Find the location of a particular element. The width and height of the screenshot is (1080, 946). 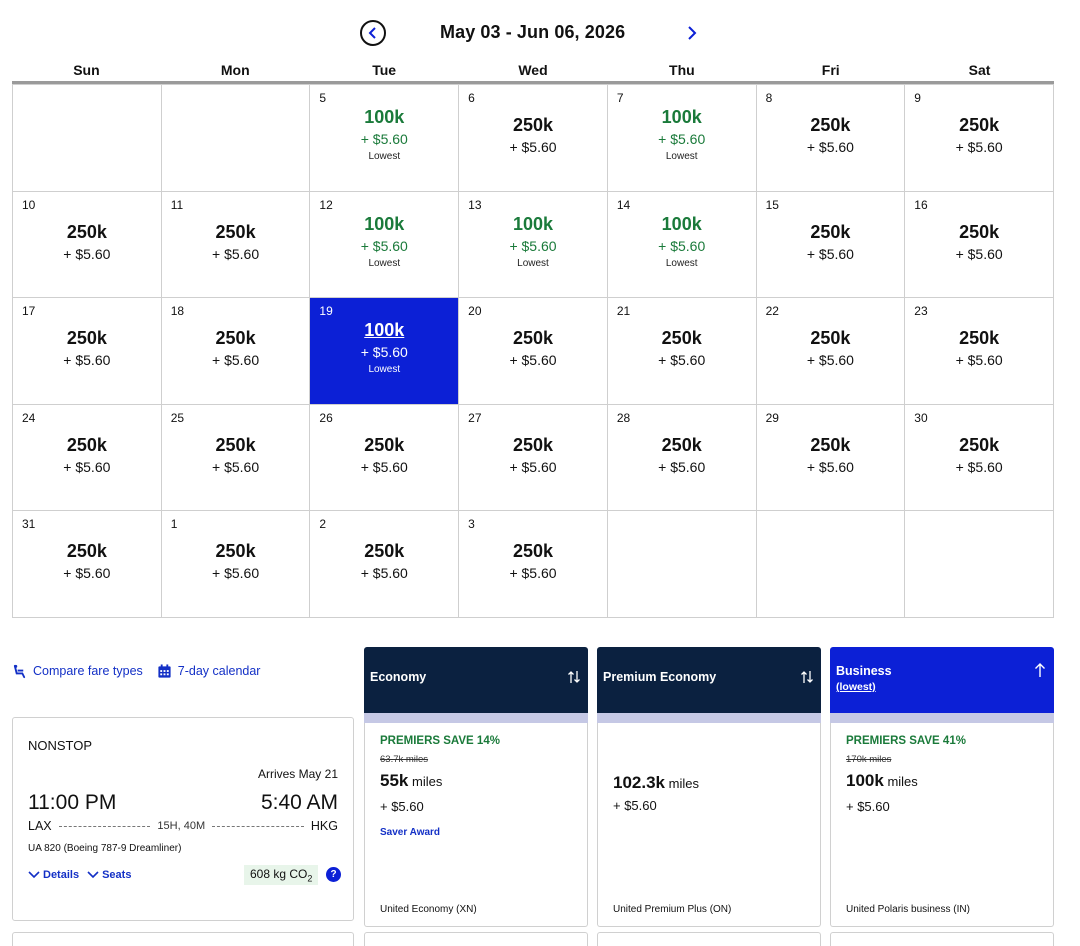

calendar-day-cell: 21 250k + $5.60 is located at coordinates (682, 351).